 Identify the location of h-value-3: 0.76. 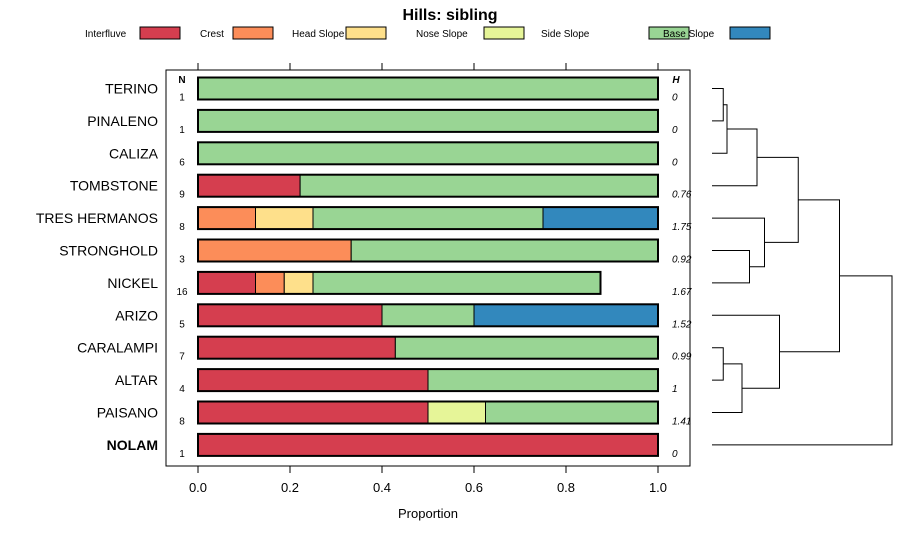
(682, 195).